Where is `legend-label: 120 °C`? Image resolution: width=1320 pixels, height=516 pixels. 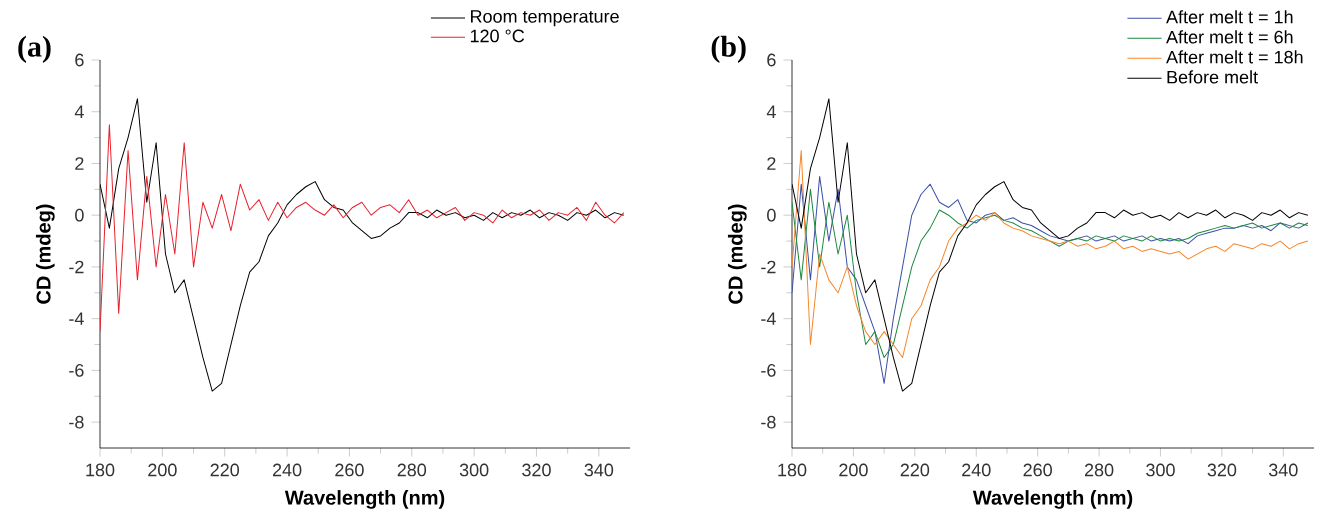
legend-label: 120 °C is located at coordinates (497, 36).